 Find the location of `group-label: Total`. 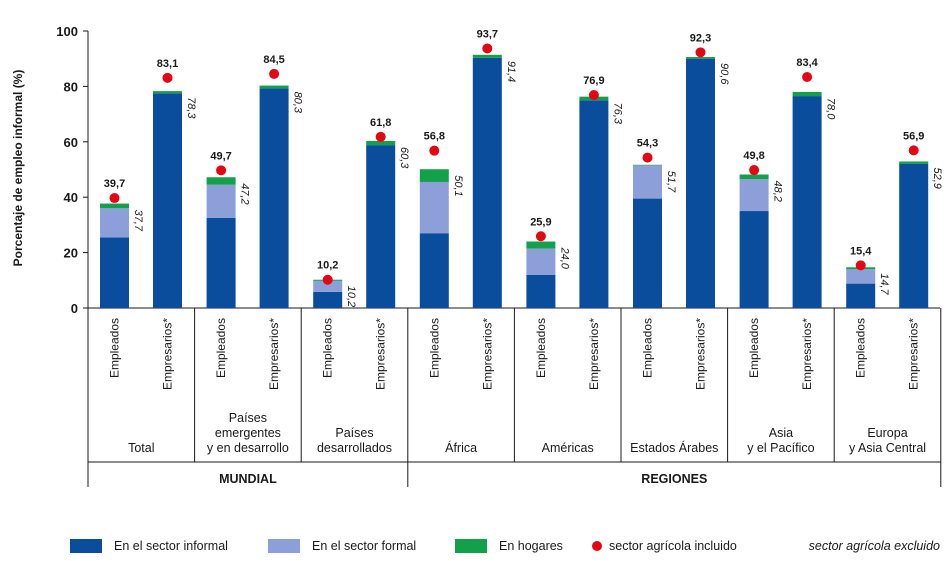

group-label: Total is located at coordinates (141, 448).